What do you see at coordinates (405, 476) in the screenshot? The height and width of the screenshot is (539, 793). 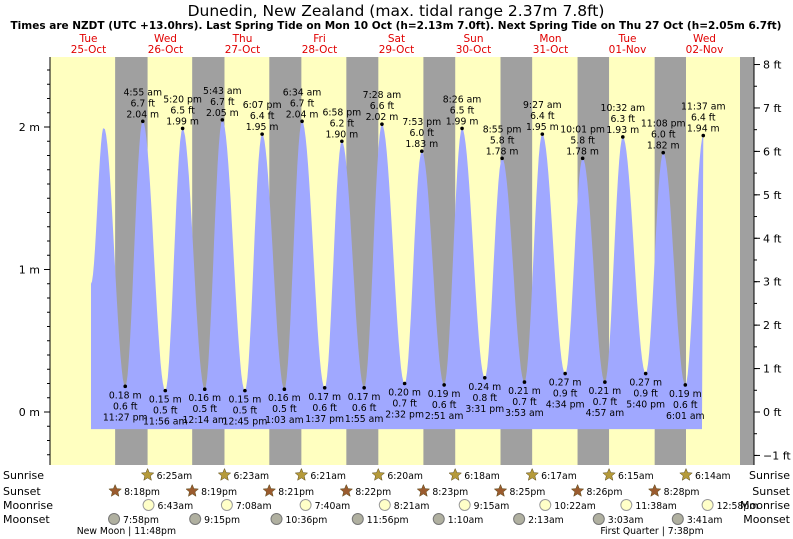 I see `sunrise-time: 6:20am` at bounding box center [405, 476].